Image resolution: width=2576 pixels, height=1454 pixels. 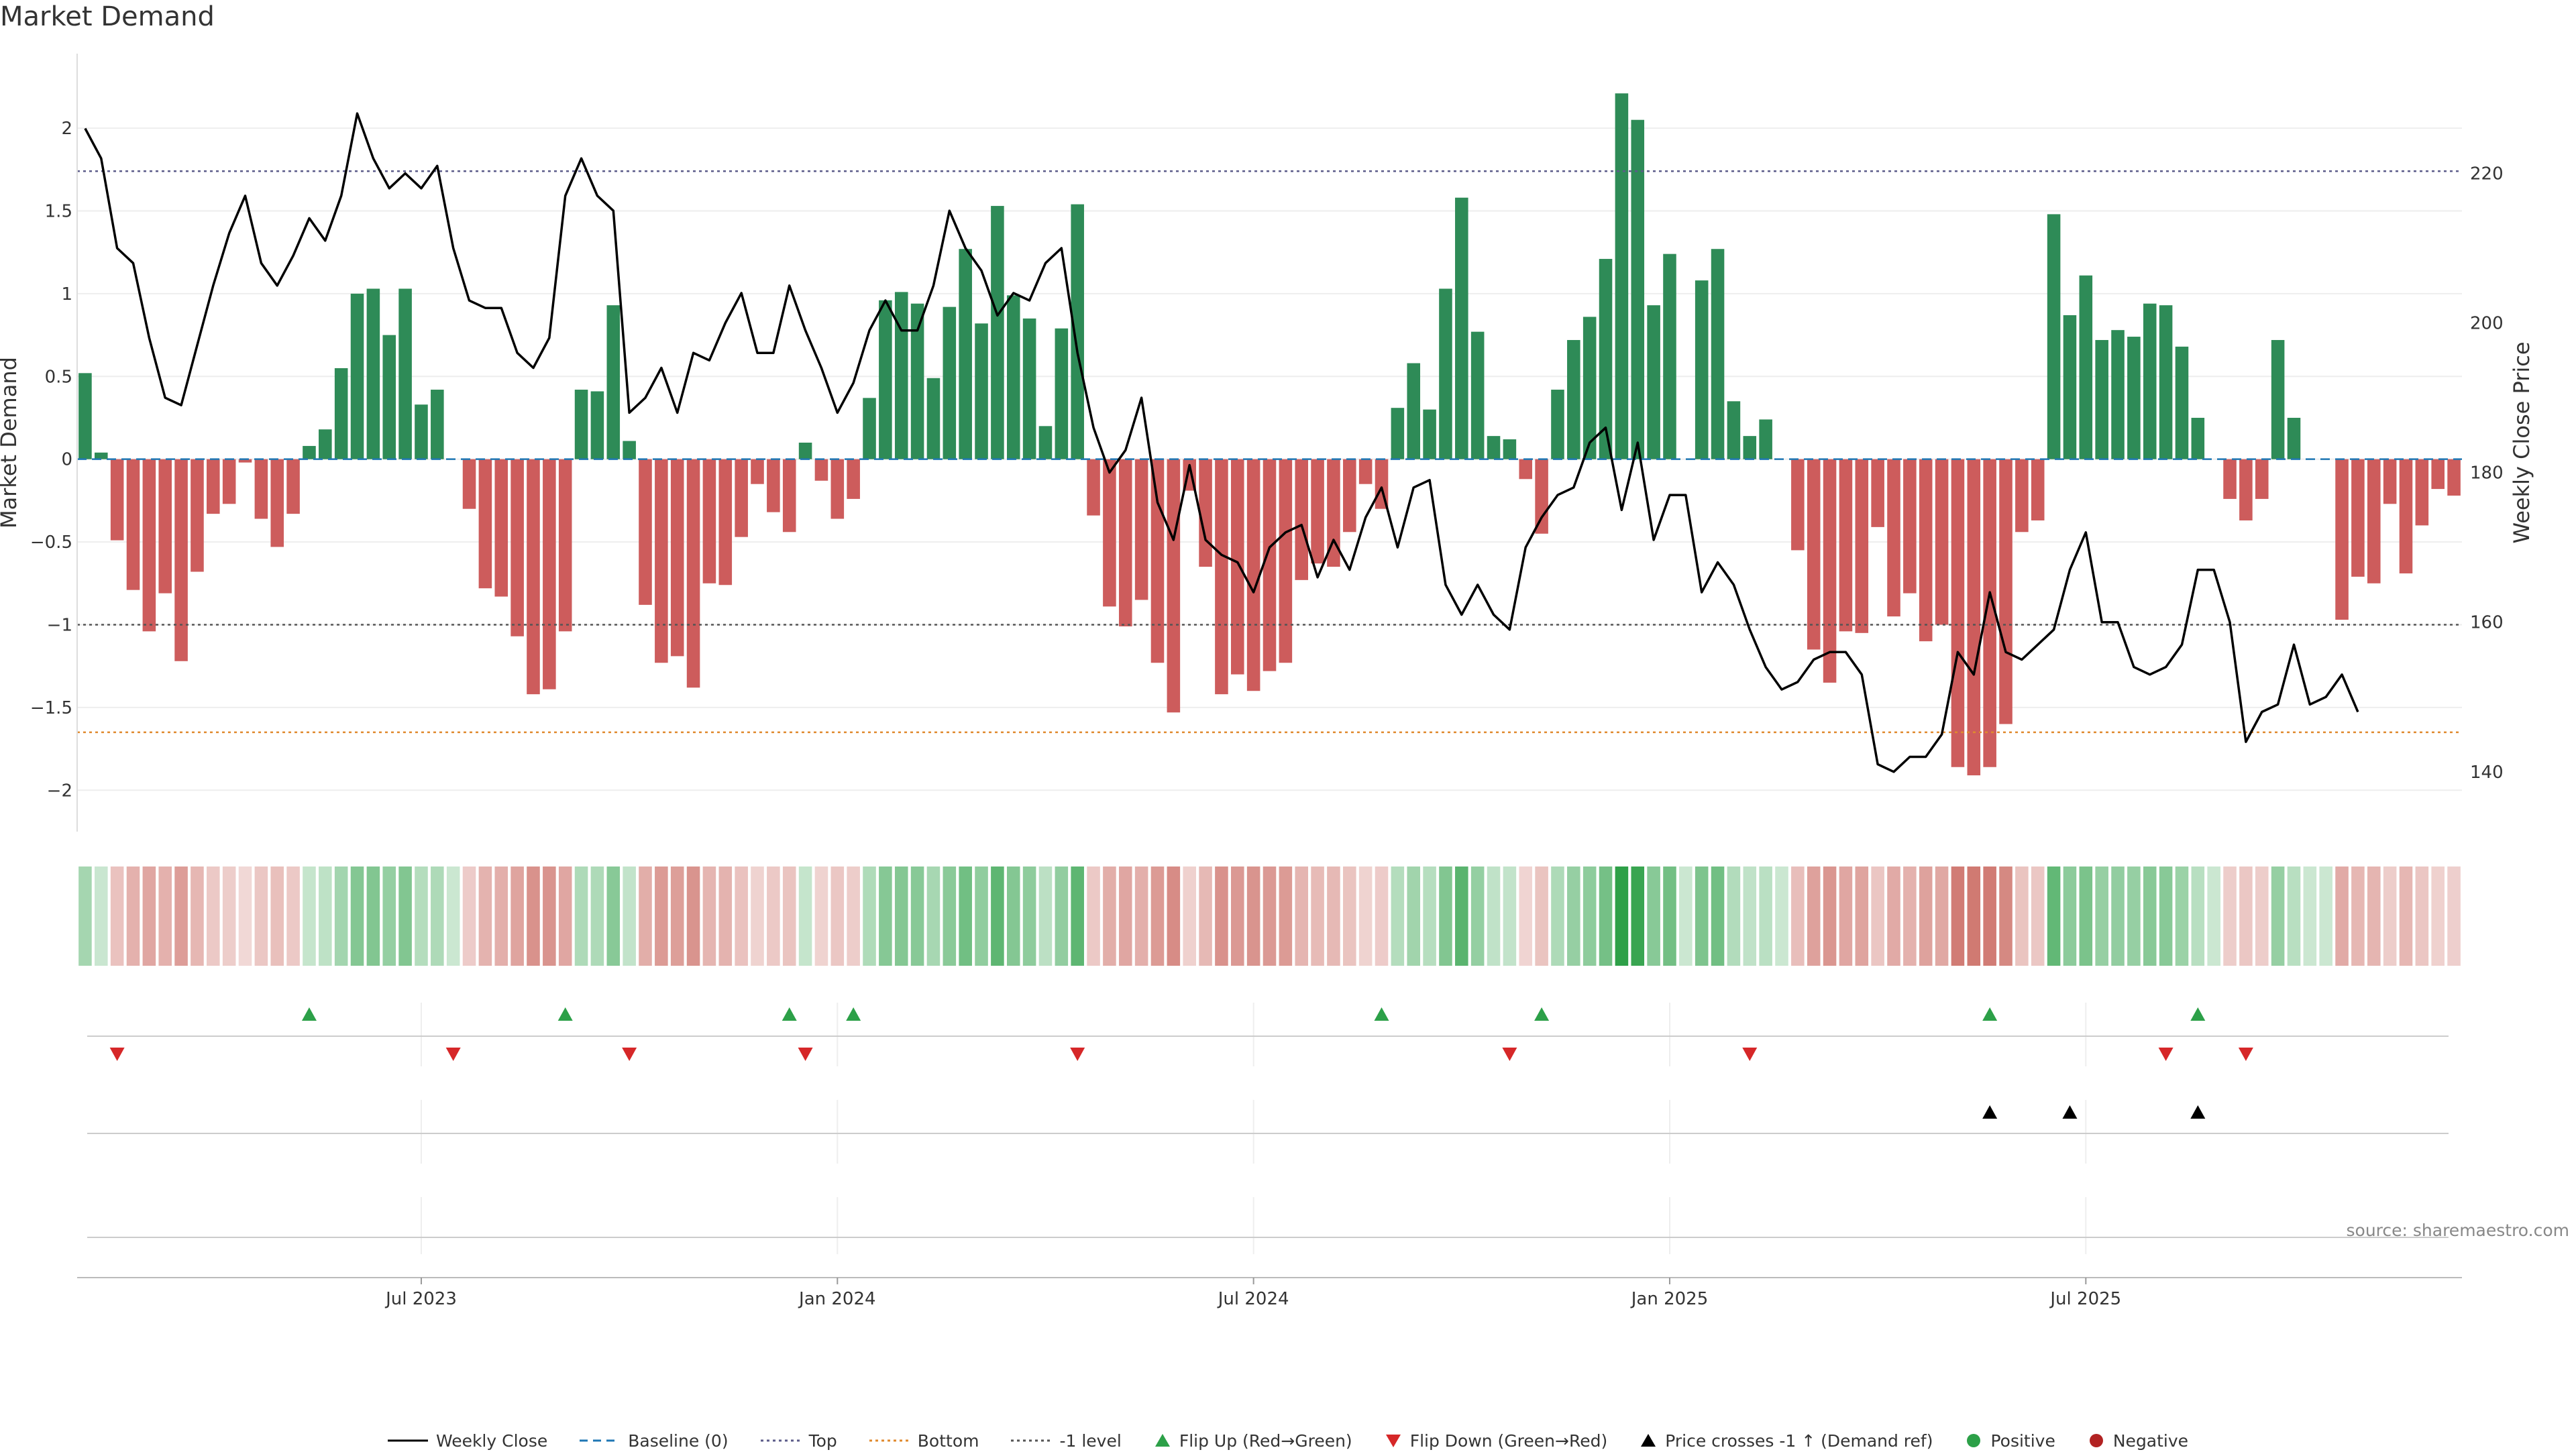 What do you see at coordinates (59, 625) in the screenshot?
I see `y-tick-label: −1` at bounding box center [59, 625].